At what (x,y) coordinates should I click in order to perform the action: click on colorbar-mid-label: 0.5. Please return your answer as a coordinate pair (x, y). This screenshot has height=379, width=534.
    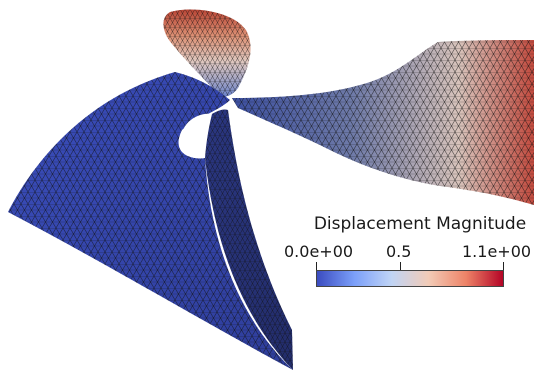
    Looking at the image, I should click on (399, 251).